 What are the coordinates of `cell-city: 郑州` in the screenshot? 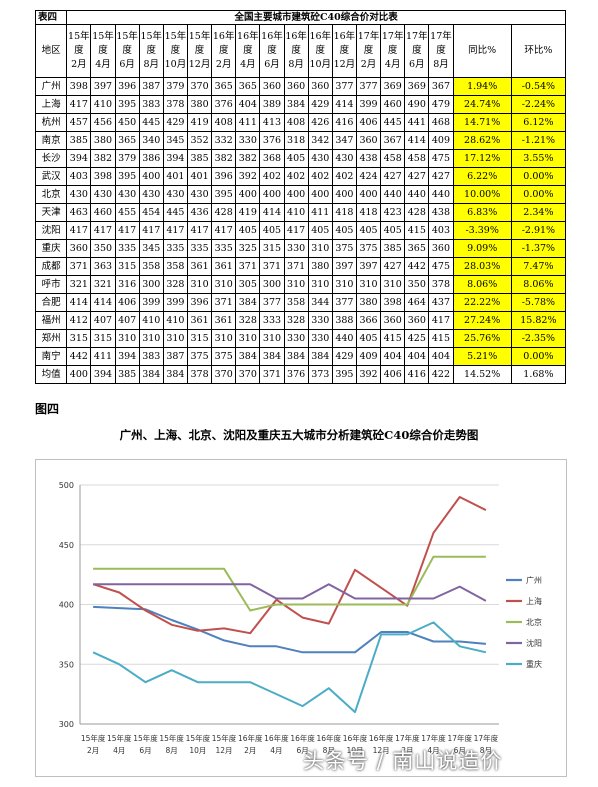 It's located at (51, 338).